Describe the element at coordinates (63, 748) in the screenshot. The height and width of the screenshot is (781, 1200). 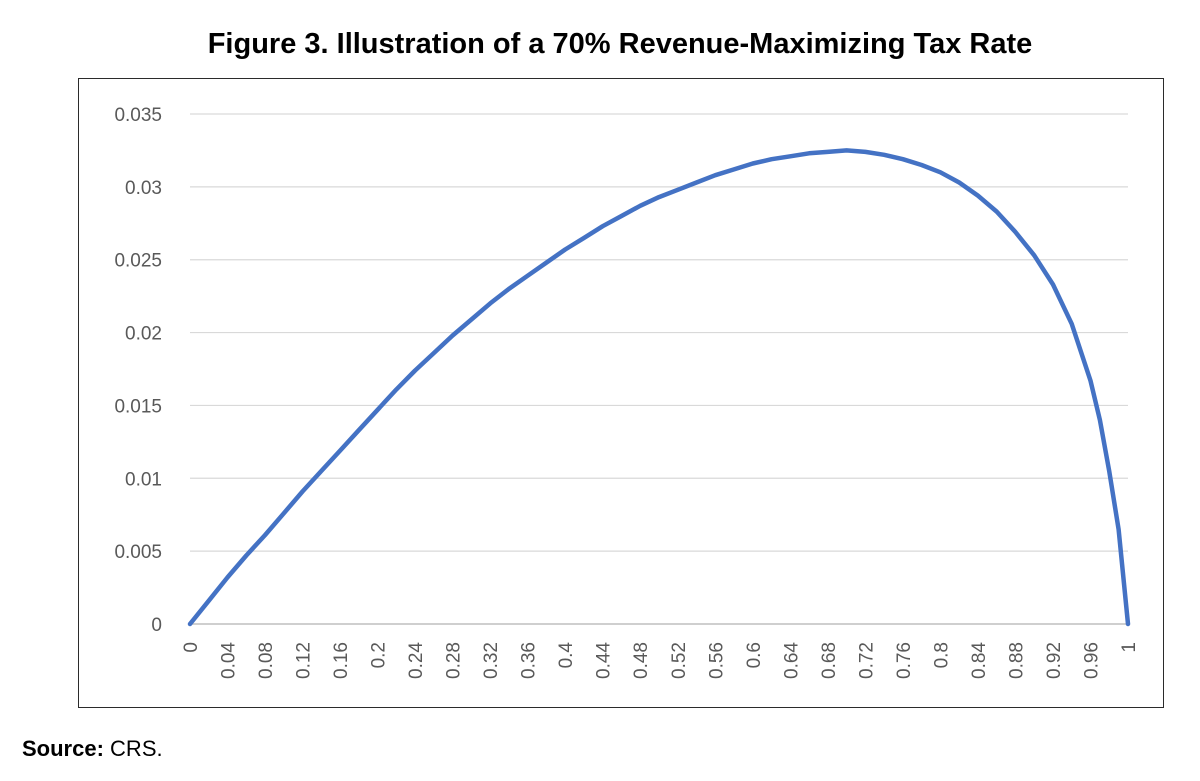
I see `source-label: Source:` at that location.